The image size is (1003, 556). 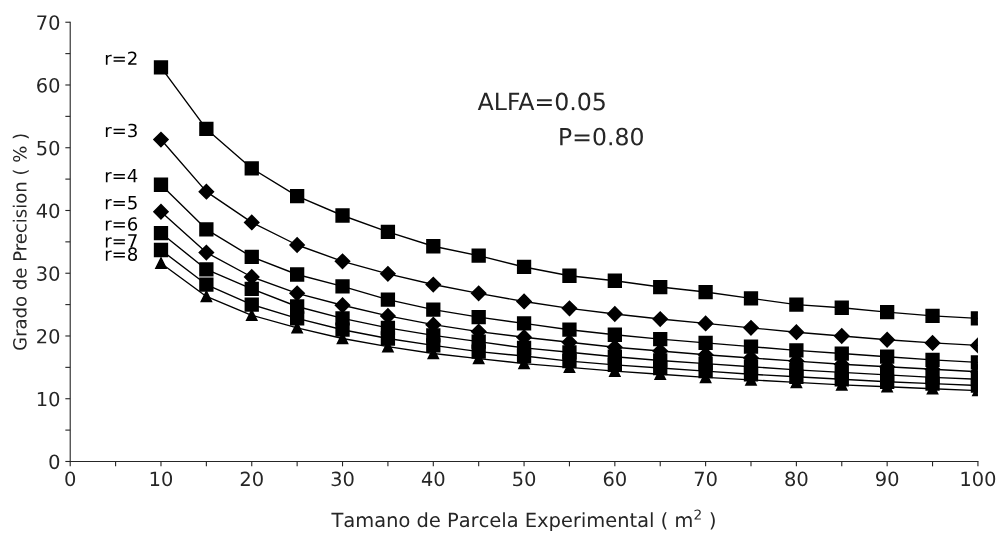 What do you see at coordinates (48, 211) in the screenshot?
I see `y-tick-label: 40` at bounding box center [48, 211].